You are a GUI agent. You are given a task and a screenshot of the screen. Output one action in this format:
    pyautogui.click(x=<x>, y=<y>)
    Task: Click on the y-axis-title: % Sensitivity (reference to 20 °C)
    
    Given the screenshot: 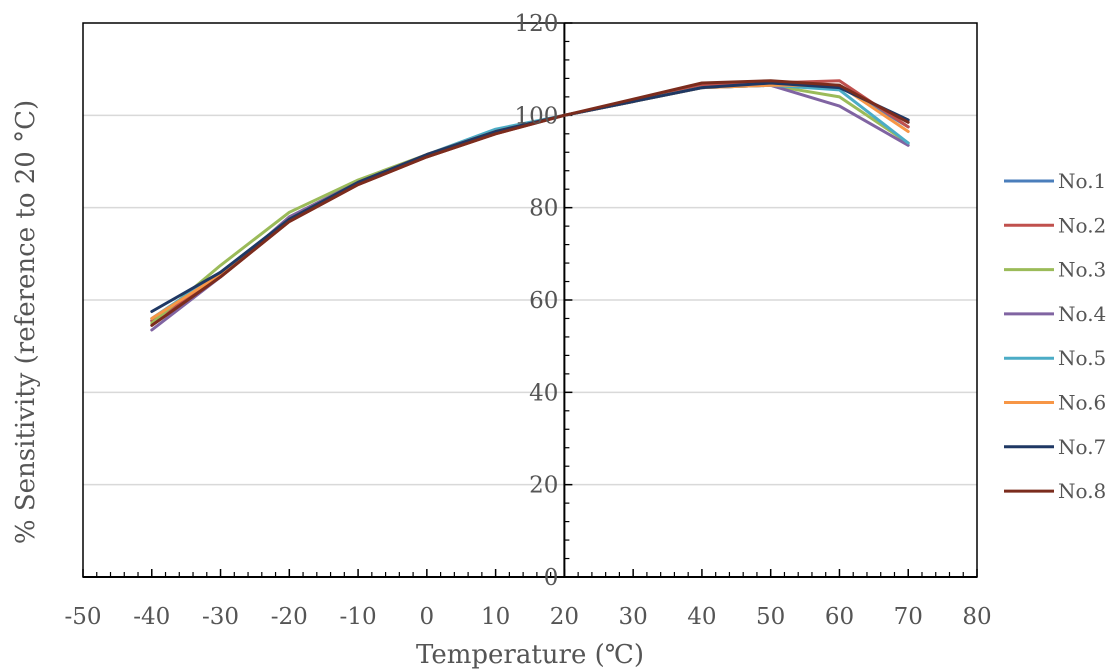 What is the action you would take?
    pyautogui.click(x=26, y=322)
    